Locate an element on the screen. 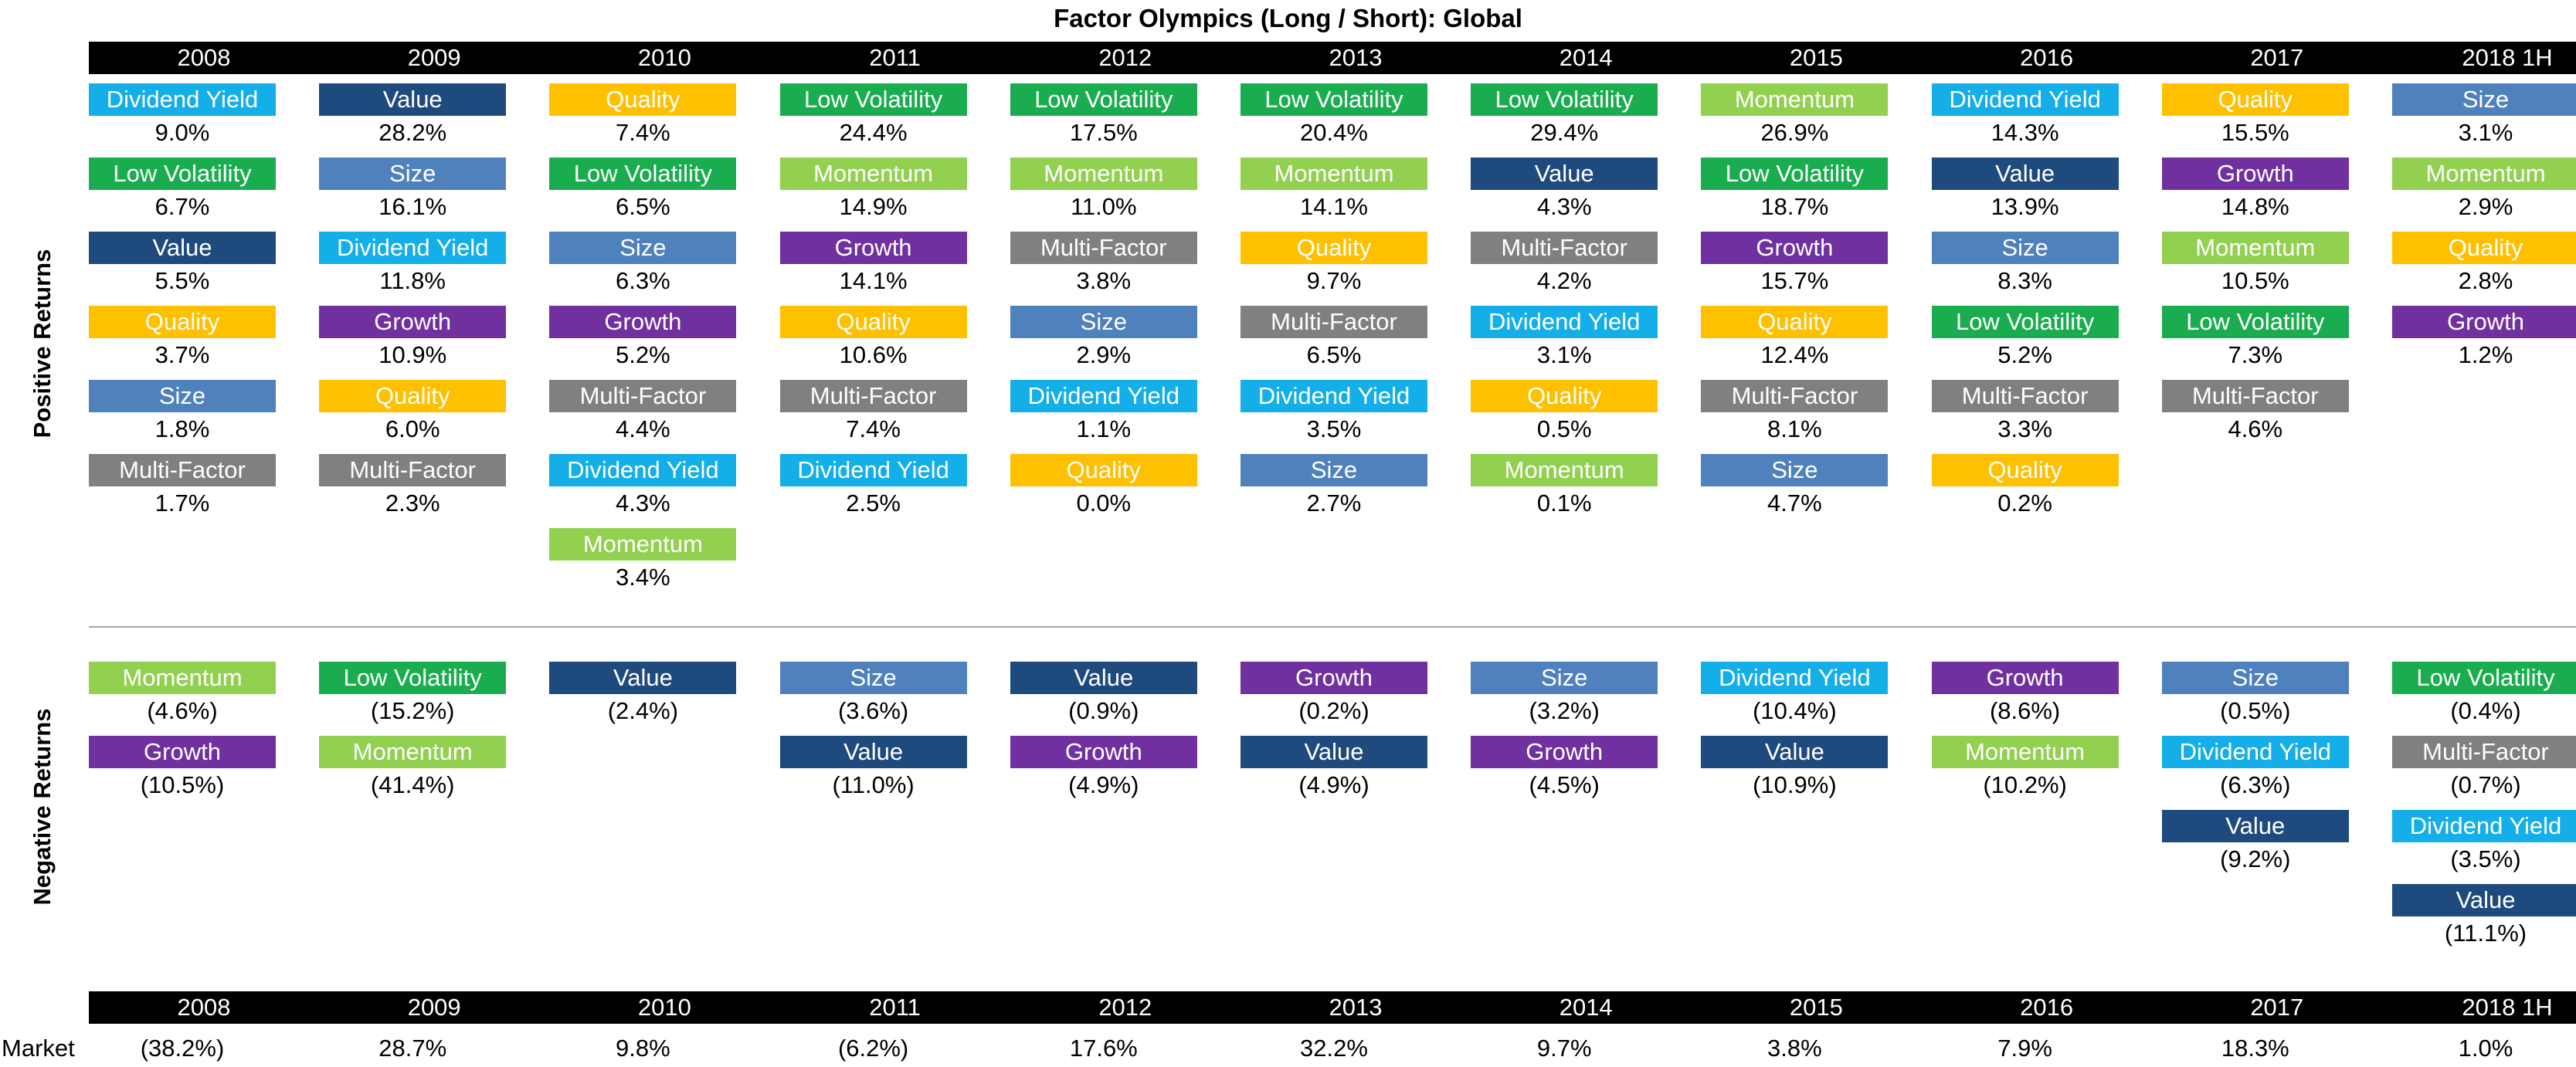 The height and width of the screenshot is (1067, 2576). market-return-value: 9.7% is located at coordinates (1564, 1048).